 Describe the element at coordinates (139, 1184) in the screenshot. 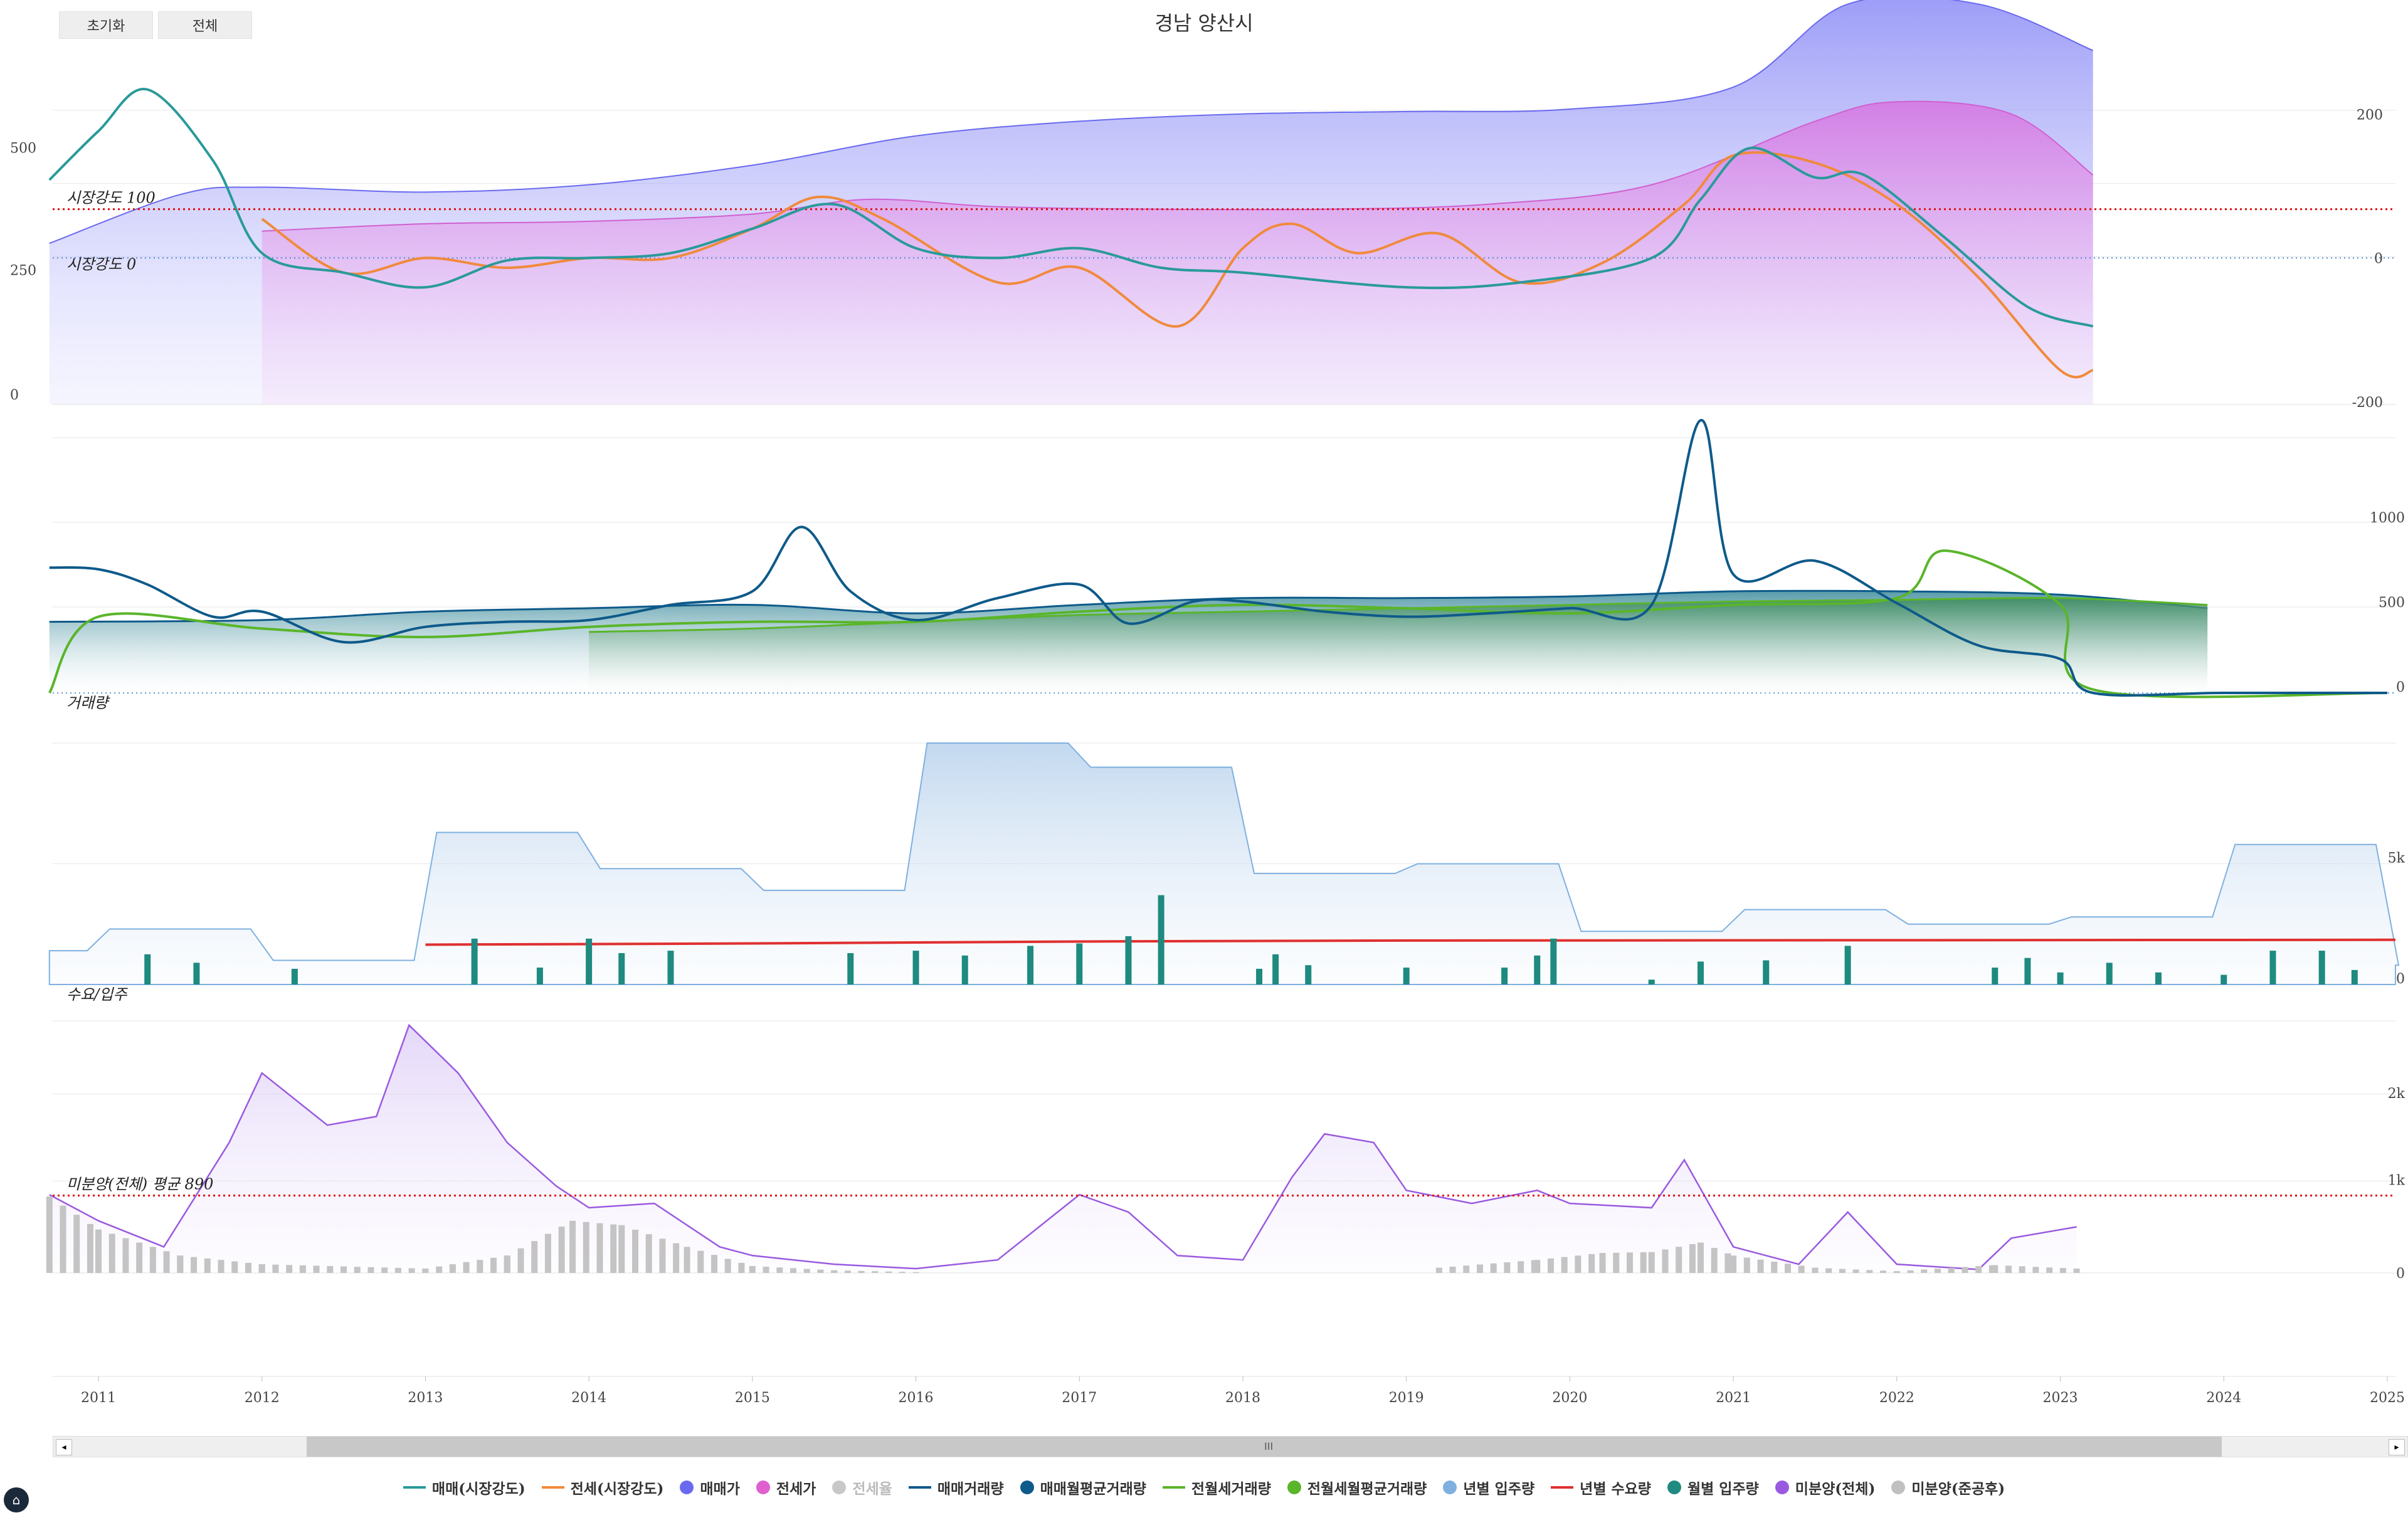

I see `annotation-unsold-average: 미분양(전체) 평균 890` at that location.